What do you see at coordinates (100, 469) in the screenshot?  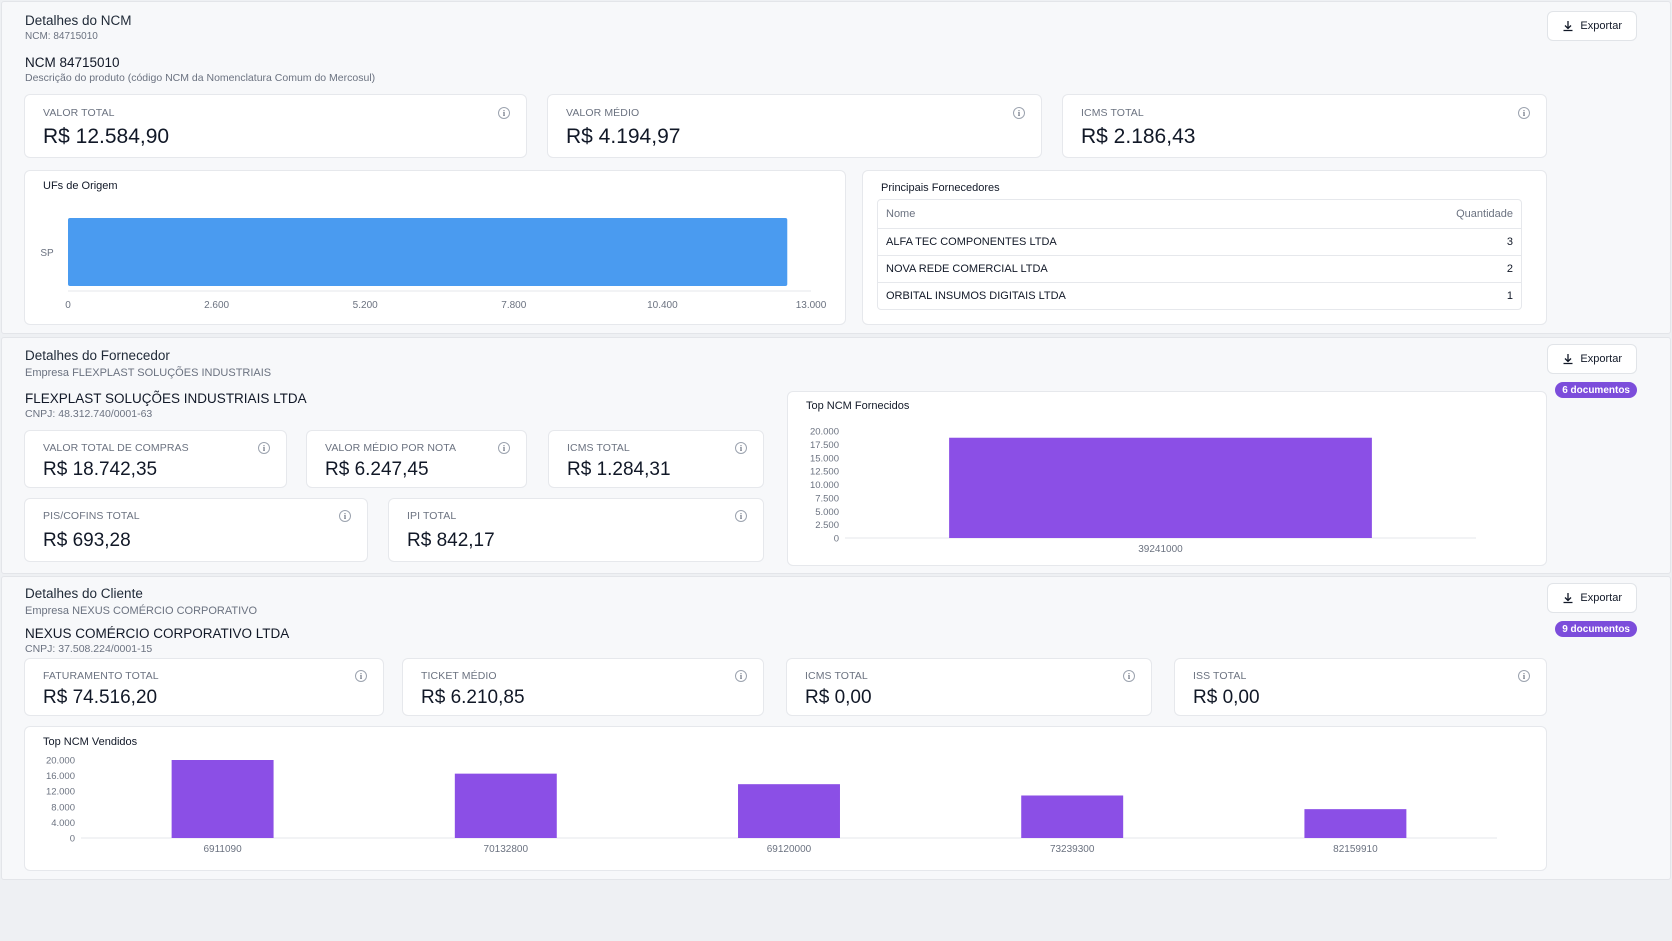 I see `kpi-value: R$ 18.742,35` at bounding box center [100, 469].